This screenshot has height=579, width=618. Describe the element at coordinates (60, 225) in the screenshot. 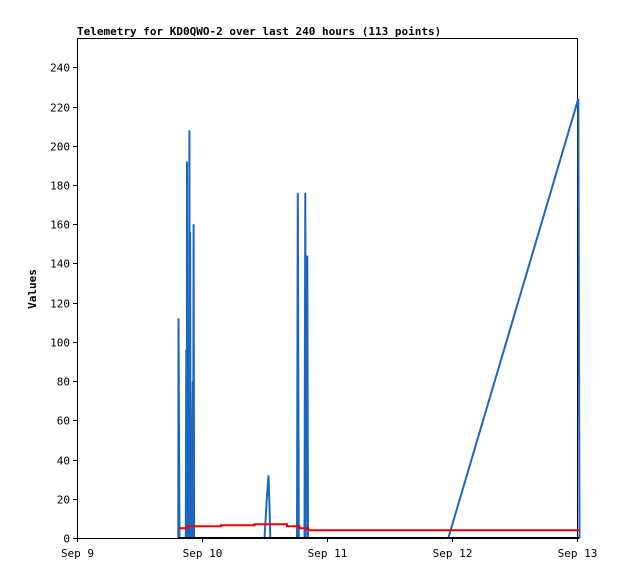

I see `y-tick-label: 160` at that location.